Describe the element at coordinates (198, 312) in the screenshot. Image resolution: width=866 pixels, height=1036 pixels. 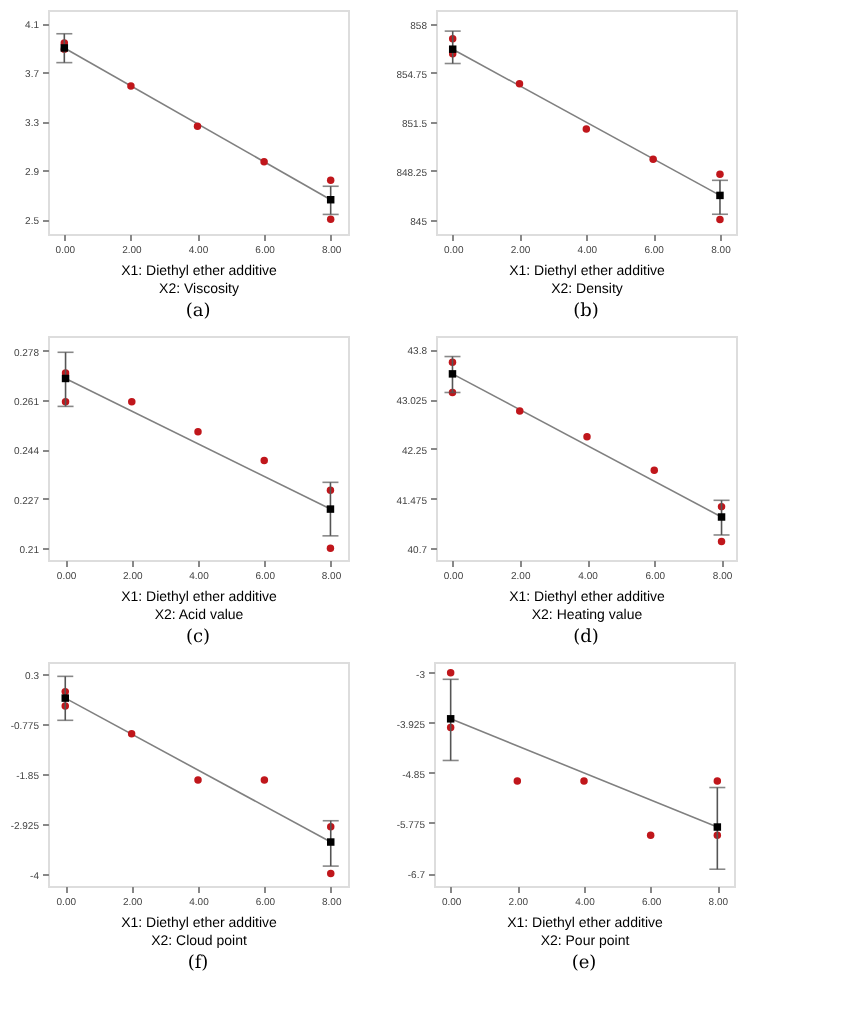
I see `text: (a)` at that location.